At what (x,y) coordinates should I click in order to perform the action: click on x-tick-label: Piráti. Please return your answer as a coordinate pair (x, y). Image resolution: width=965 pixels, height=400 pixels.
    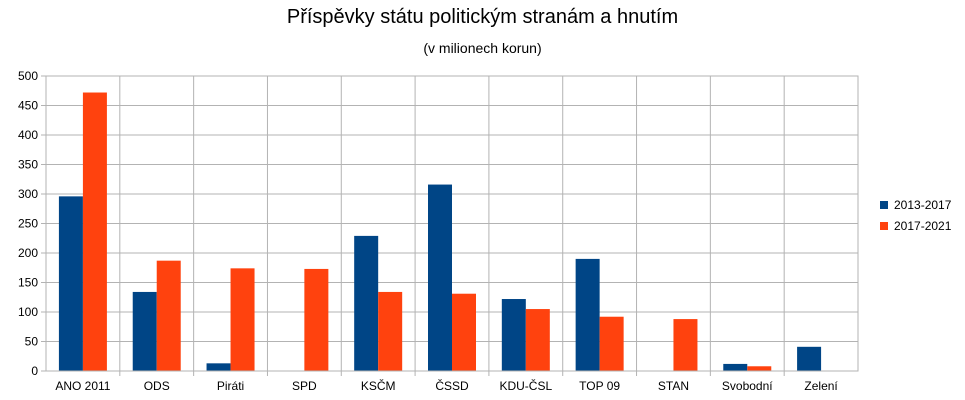
    Looking at the image, I should click on (230, 386).